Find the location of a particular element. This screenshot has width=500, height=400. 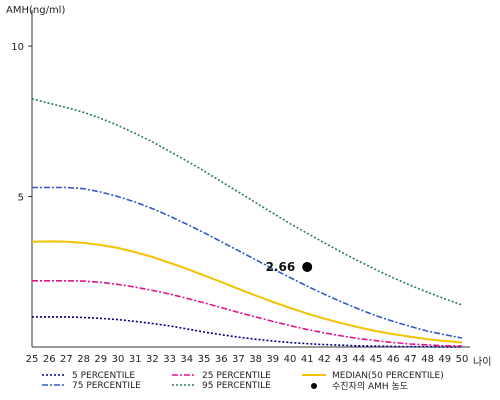

y-ticks: 5 10 is located at coordinates (21, 123).